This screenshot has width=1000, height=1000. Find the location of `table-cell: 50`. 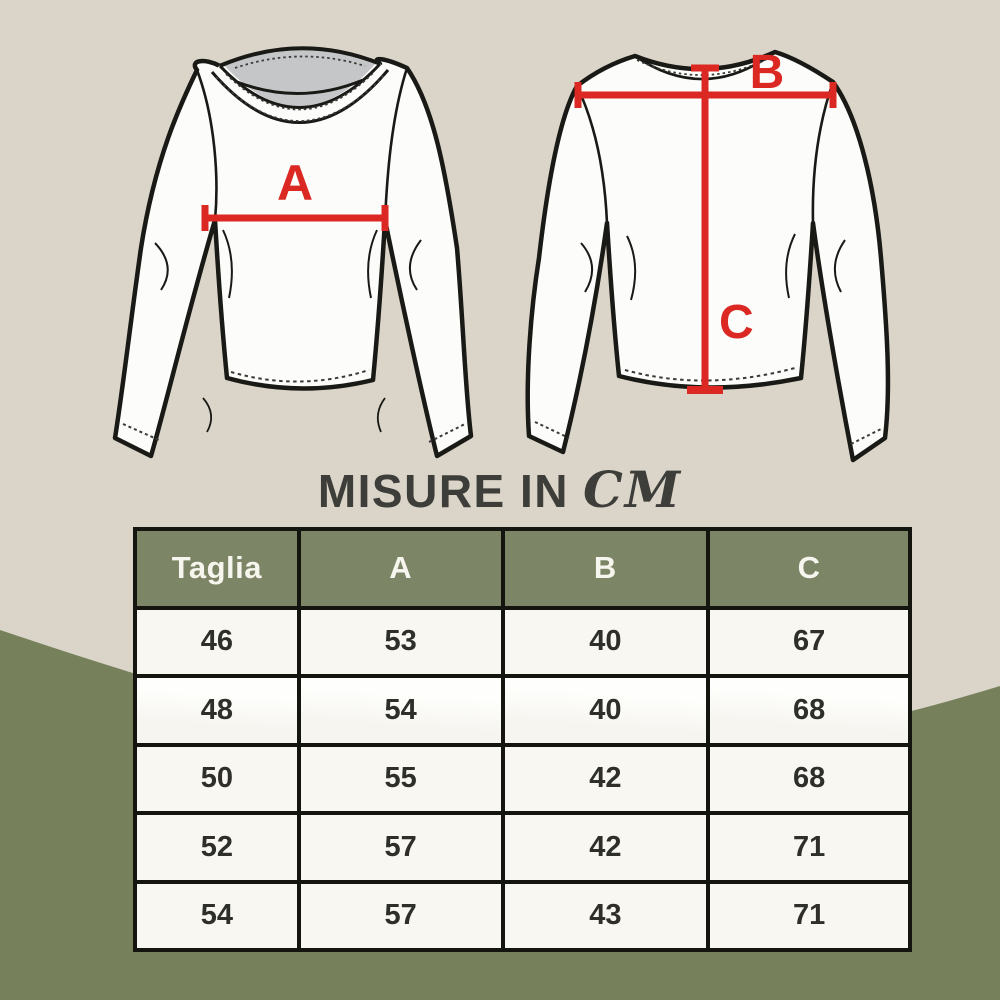

table-cell: 50 is located at coordinates (217, 779).